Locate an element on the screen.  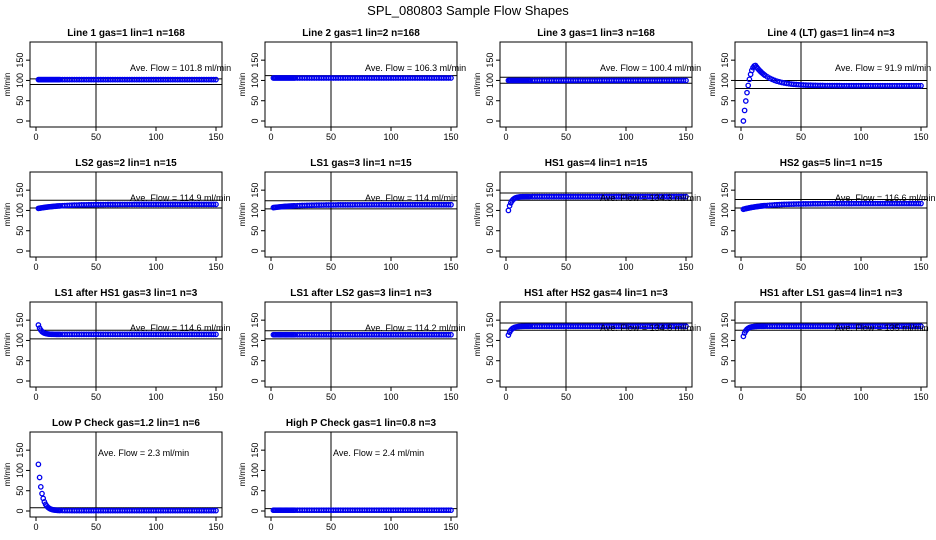
average-flow-annotation: Ave. Flow = 134.3 ml/min is located at coordinates (650, 198).